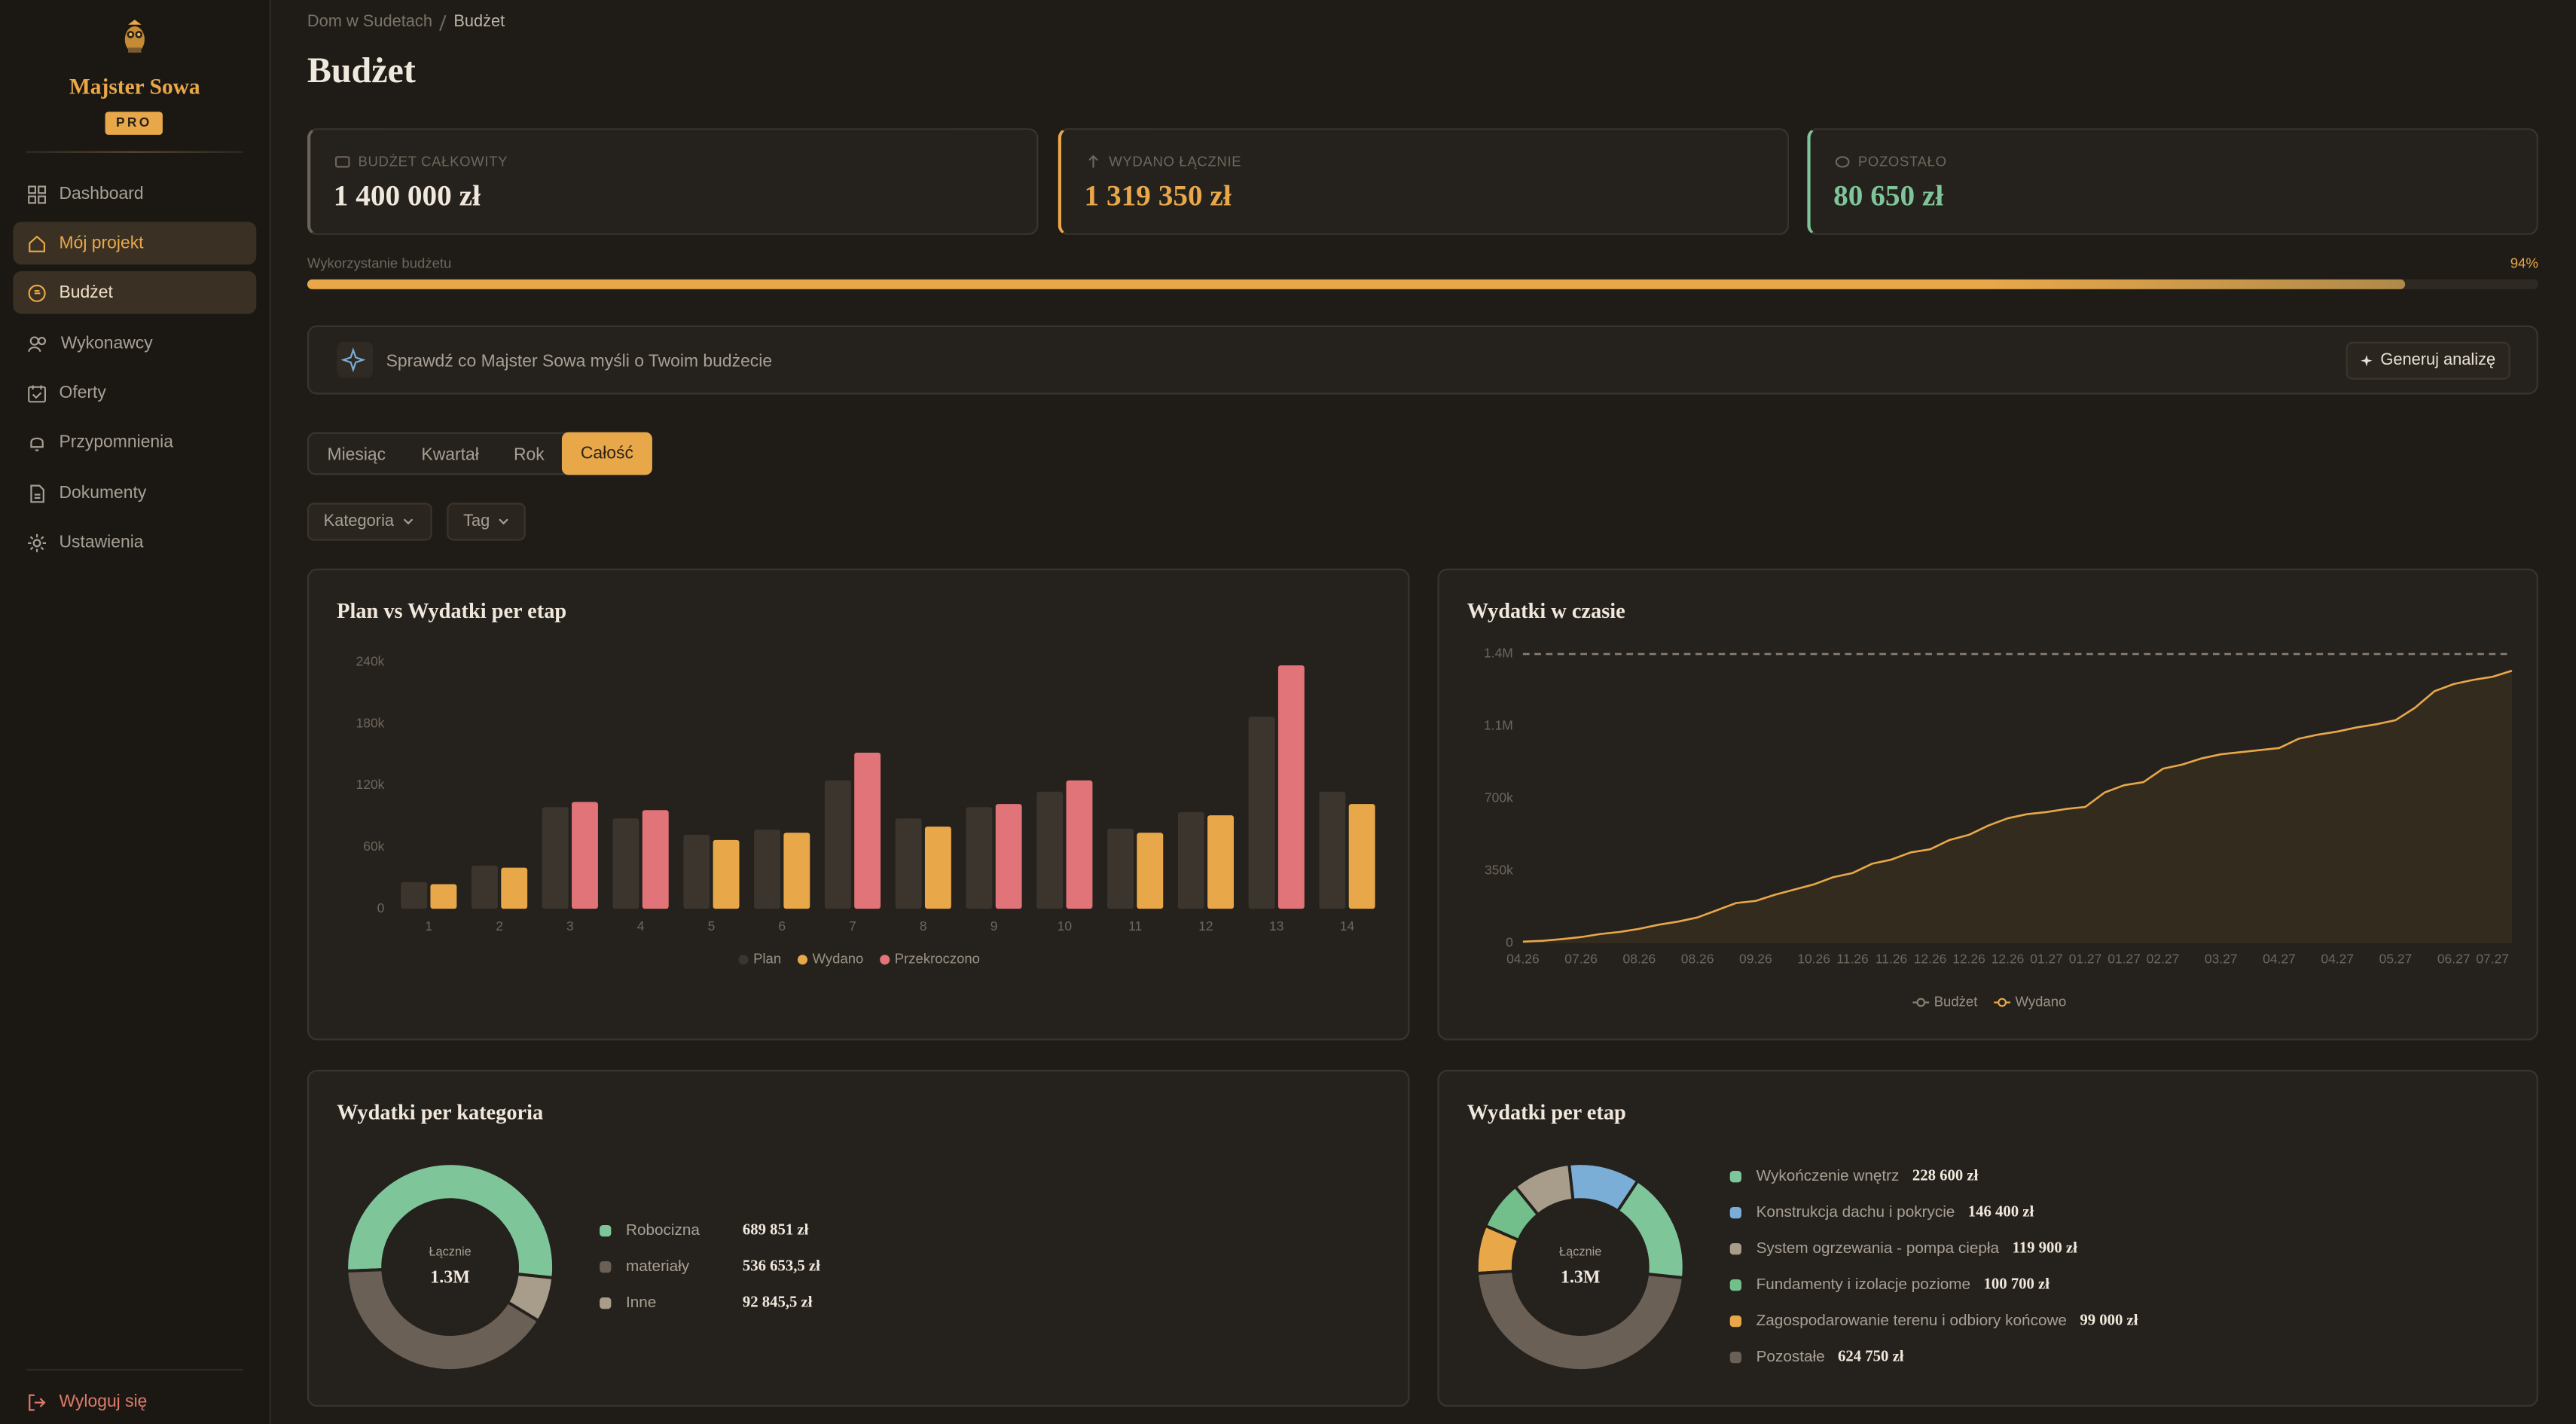 The height and width of the screenshot is (1424, 2576). I want to click on stat-label: WYDANO ŁĄCZNIE, so click(1175, 161).